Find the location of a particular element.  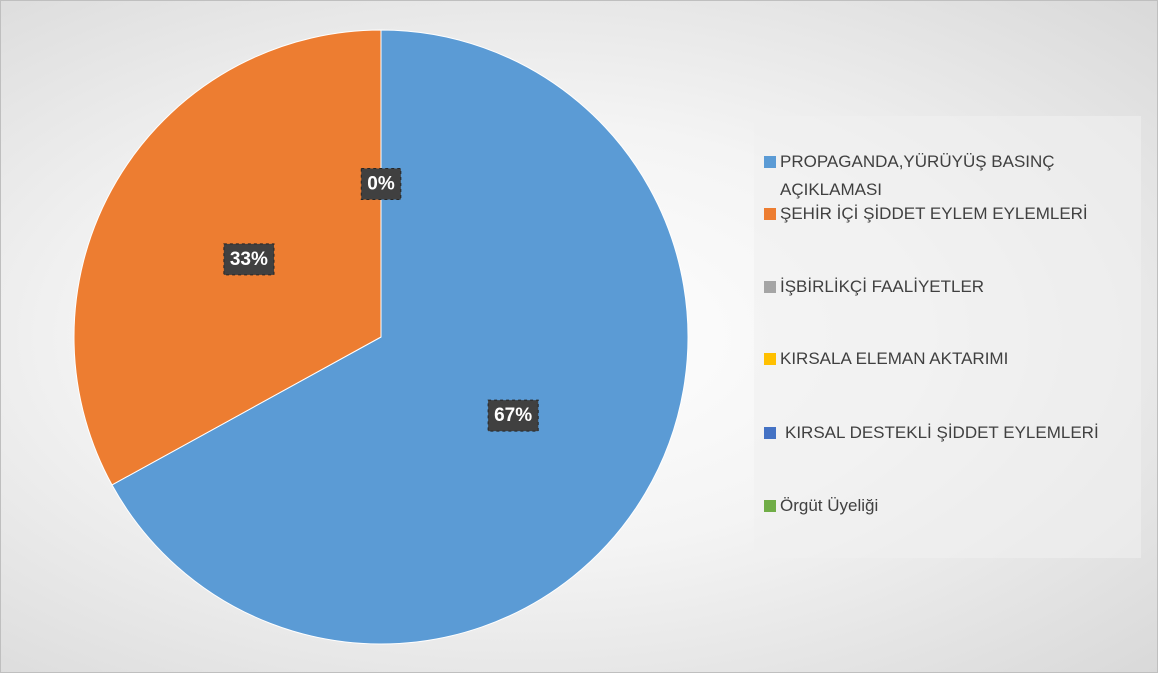

legend-label: KIRSAL DESTEKLİ ŞİDDET EYLEMLERİ is located at coordinates (942, 432).